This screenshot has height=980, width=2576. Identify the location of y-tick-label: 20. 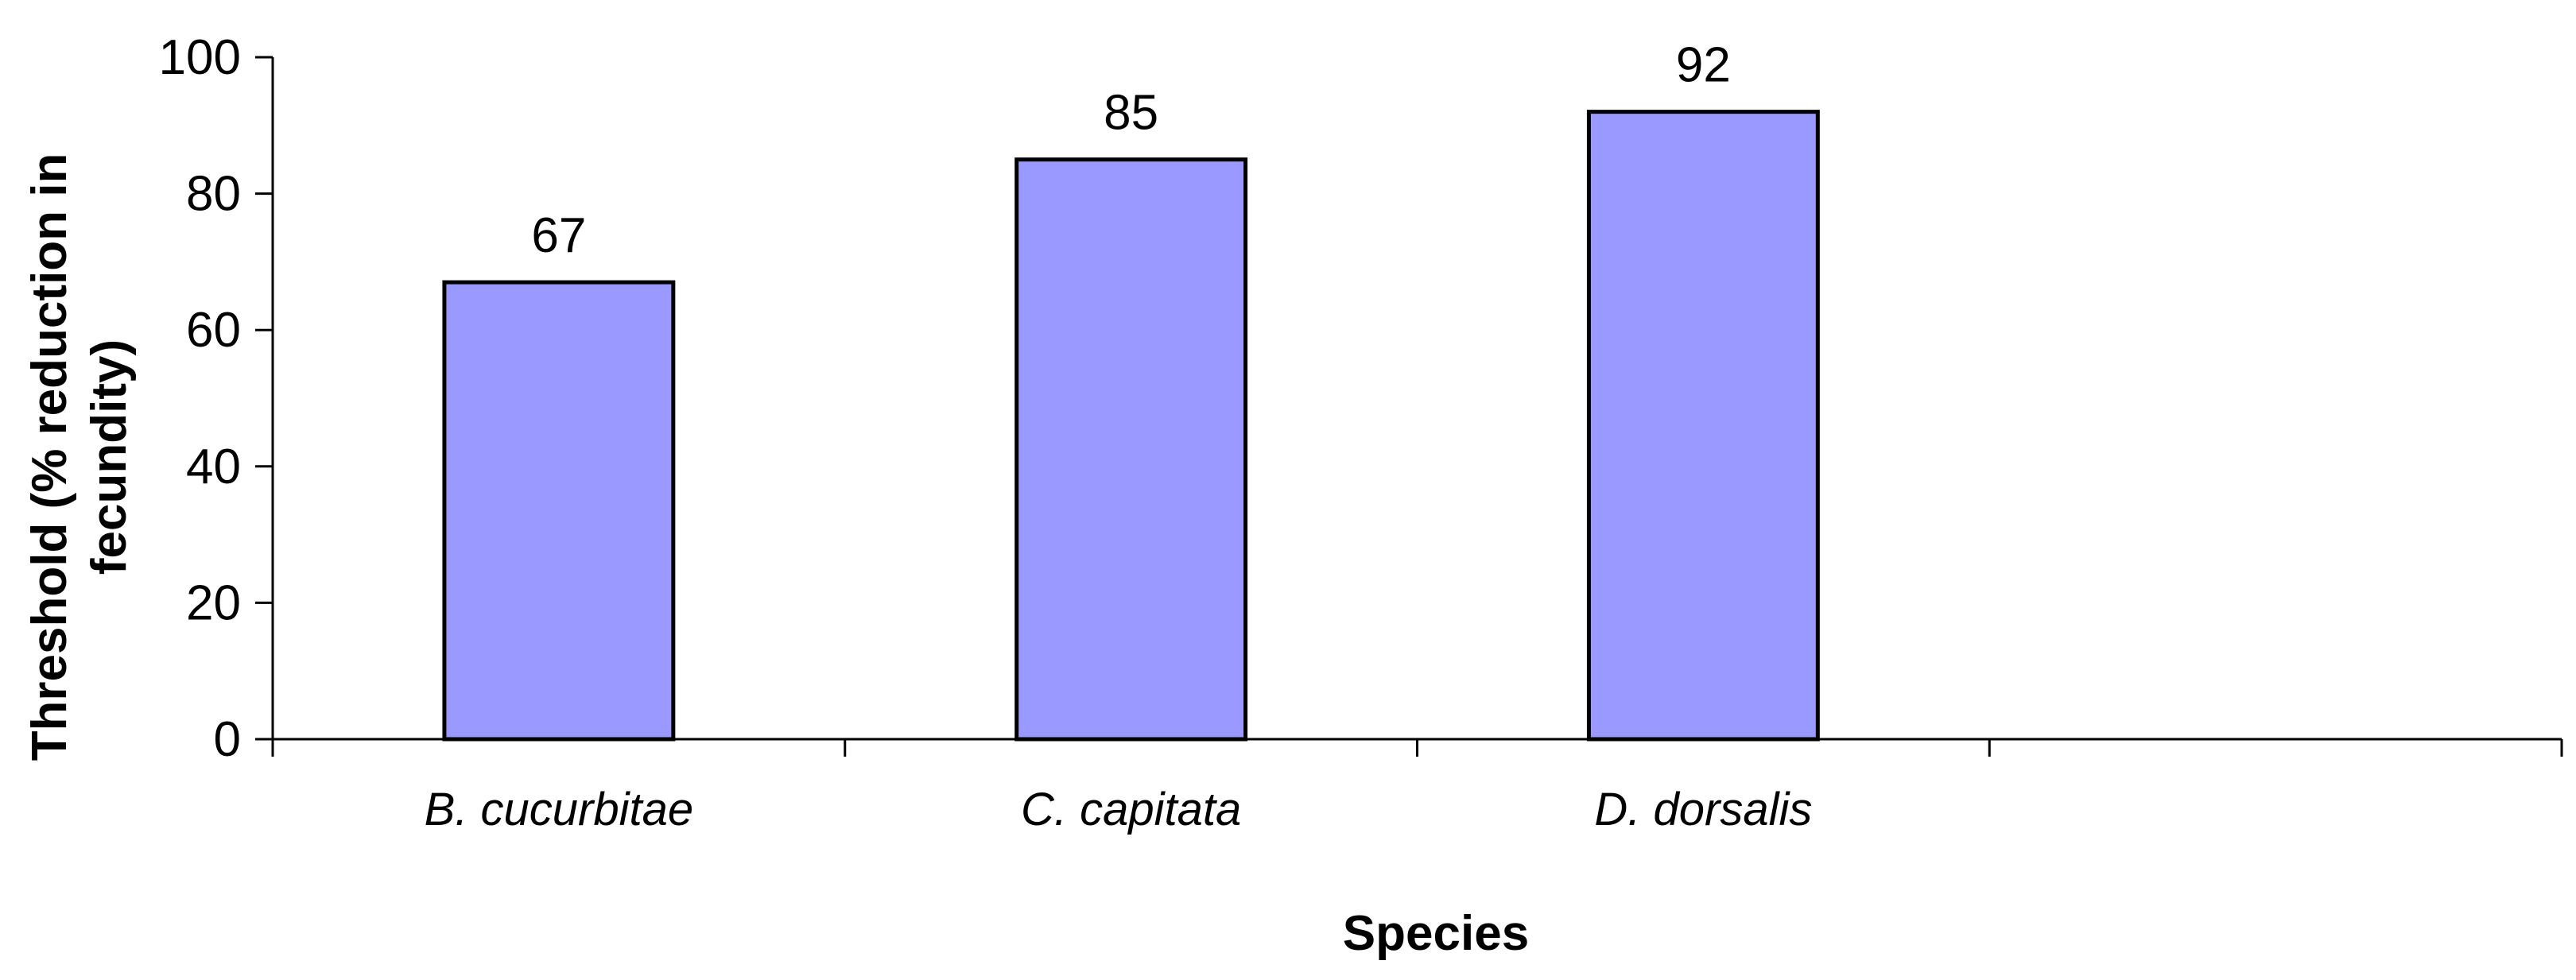
(213, 602).